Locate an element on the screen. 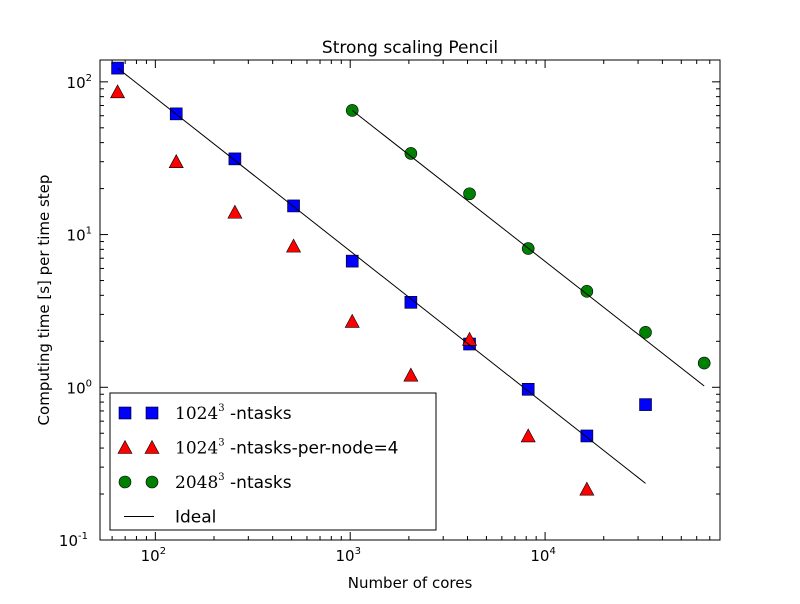 This screenshot has height=604, width=800. y-axis-label: Computing time [s] per time step is located at coordinates (44, 300).